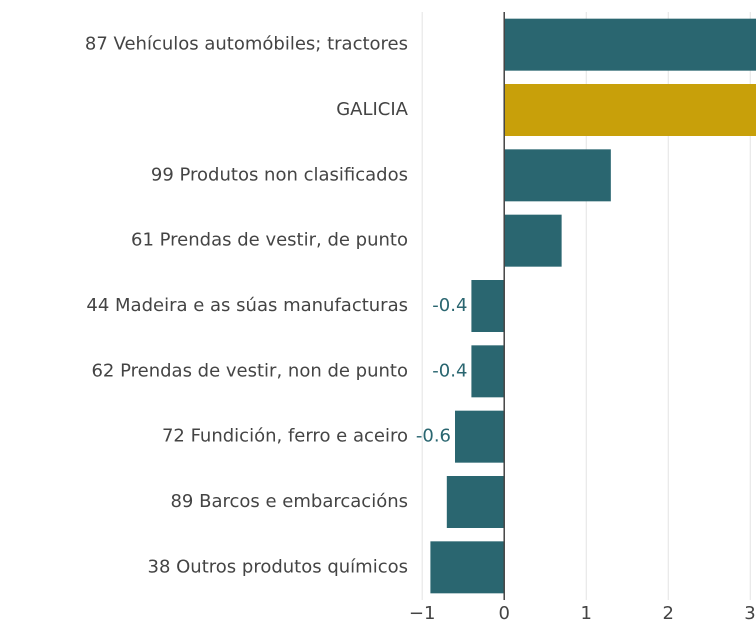 This screenshot has width=756, height=627. Describe the element at coordinates (247, 305) in the screenshot. I see `y-tick-label: 44 Madeira e as súas manufacturas` at that location.